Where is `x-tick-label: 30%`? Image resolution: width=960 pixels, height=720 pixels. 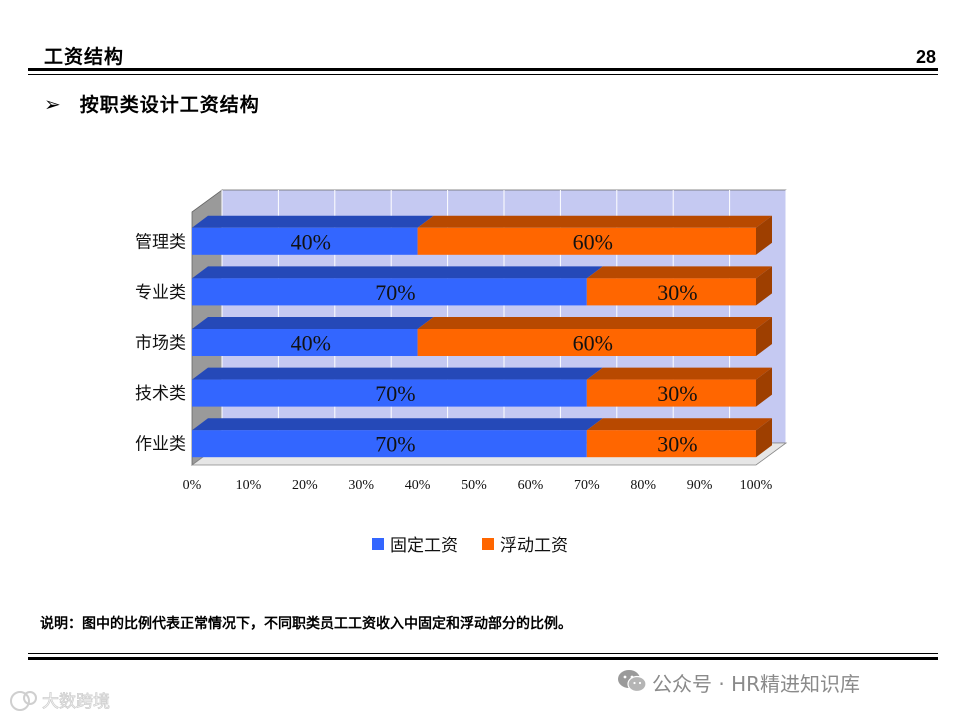
x-tick-label: 30% is located at coordinates (361, 485).